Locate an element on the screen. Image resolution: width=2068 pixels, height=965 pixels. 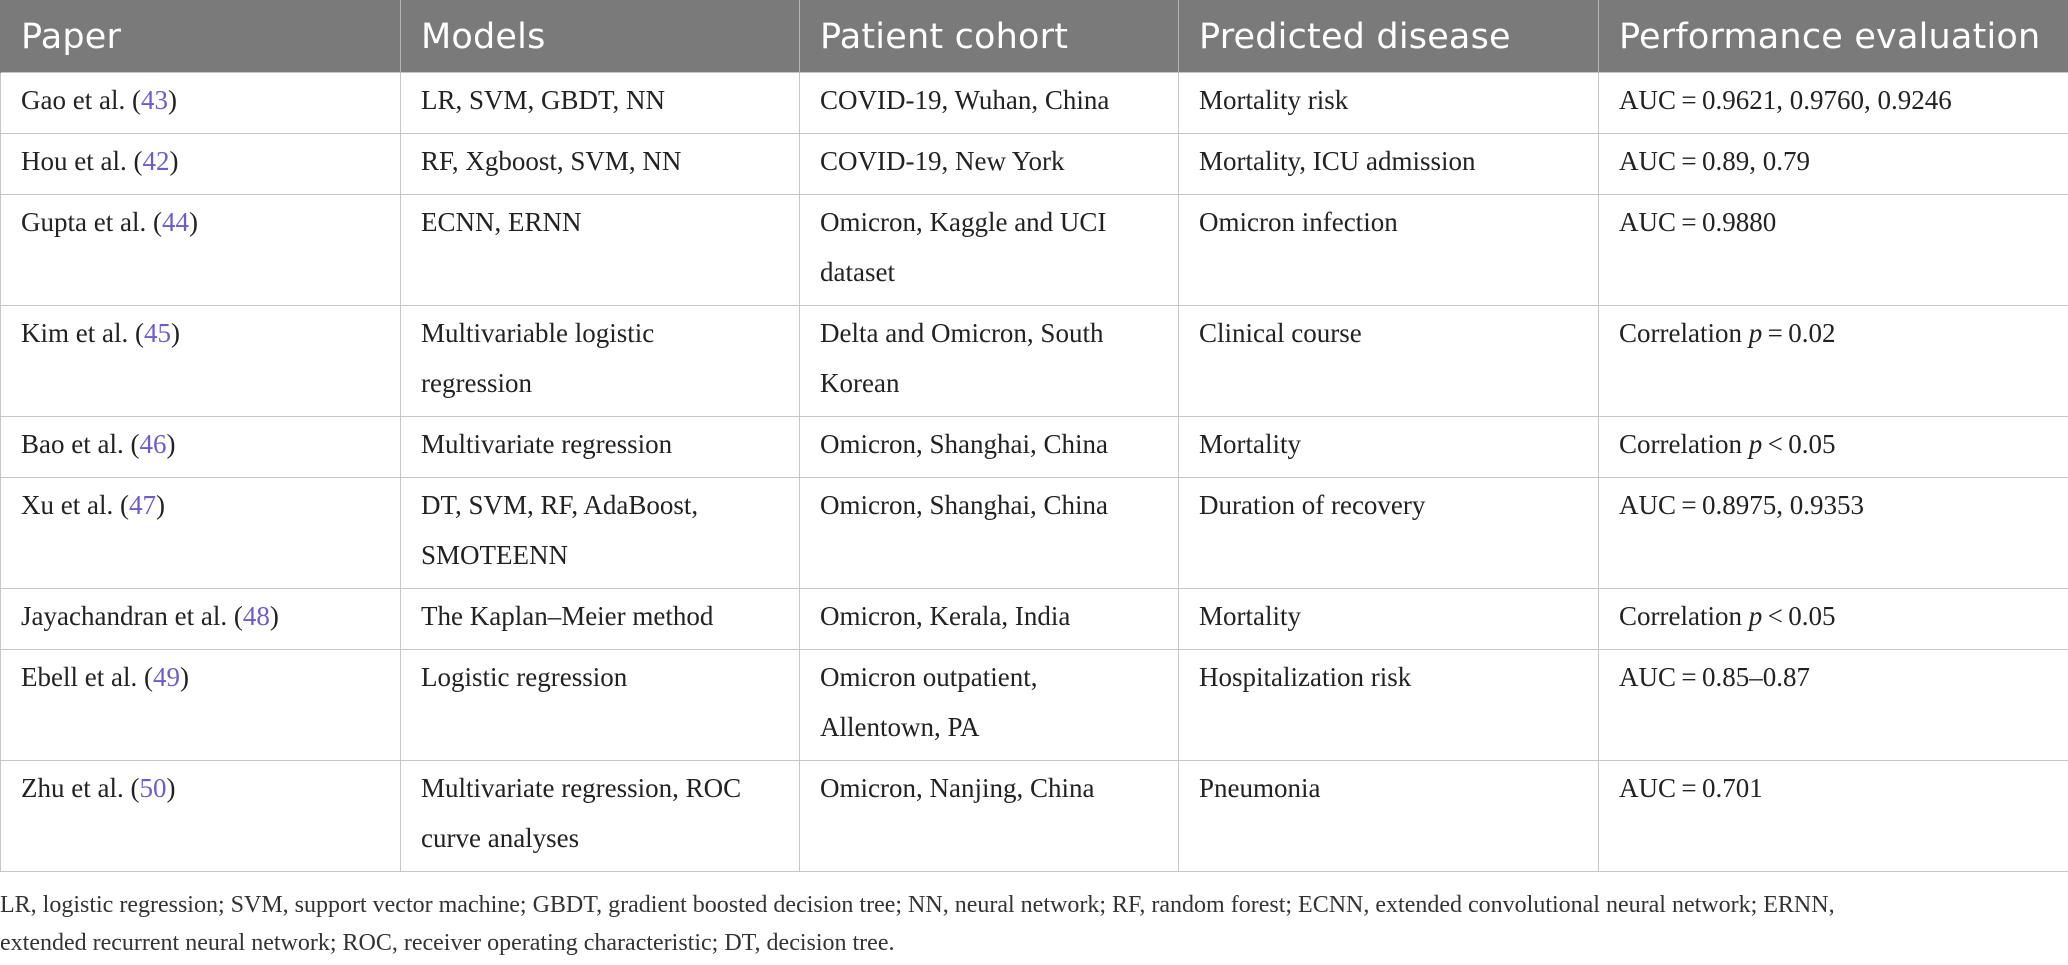
cell-patient-cohort-line: Omicron, Kaggle and UCI is located at coordinates (963, 221).